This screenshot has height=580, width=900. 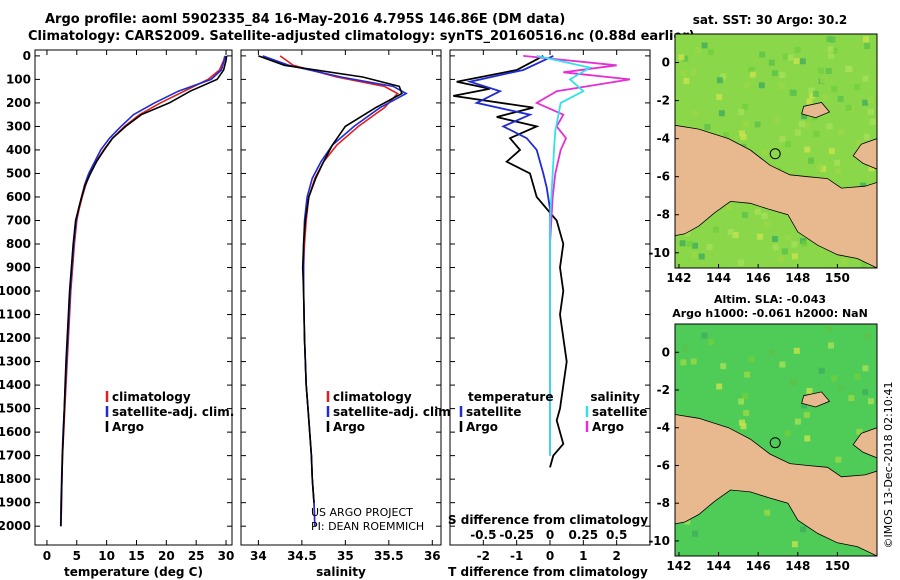 I want to click on map-x-tick-label: 150, so click(x=837, y=566).